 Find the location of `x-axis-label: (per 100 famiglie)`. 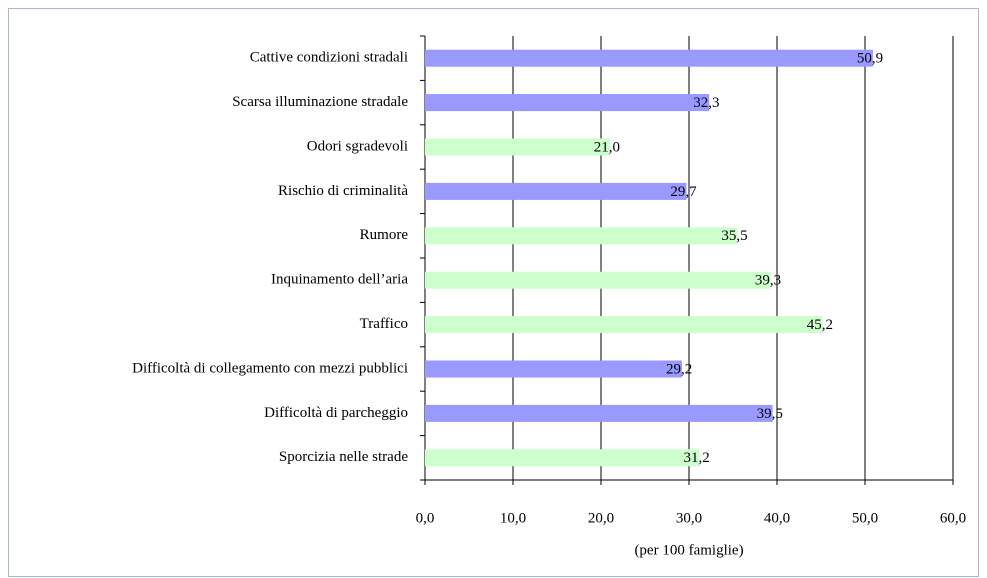

x-axis-label: (per 100 famiglie) is located at coordinates (688, 550).